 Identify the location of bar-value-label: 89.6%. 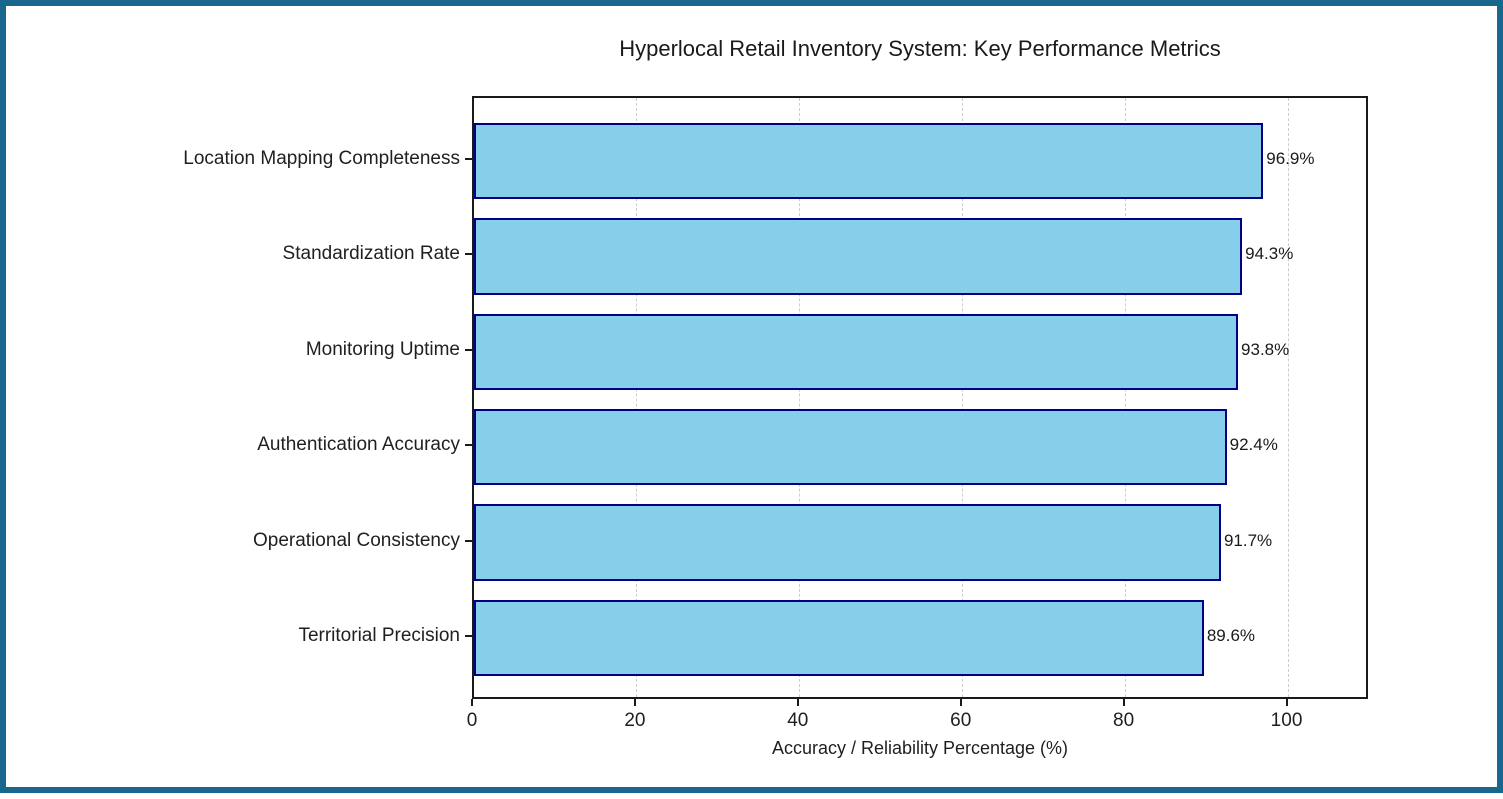
(1231, 635).